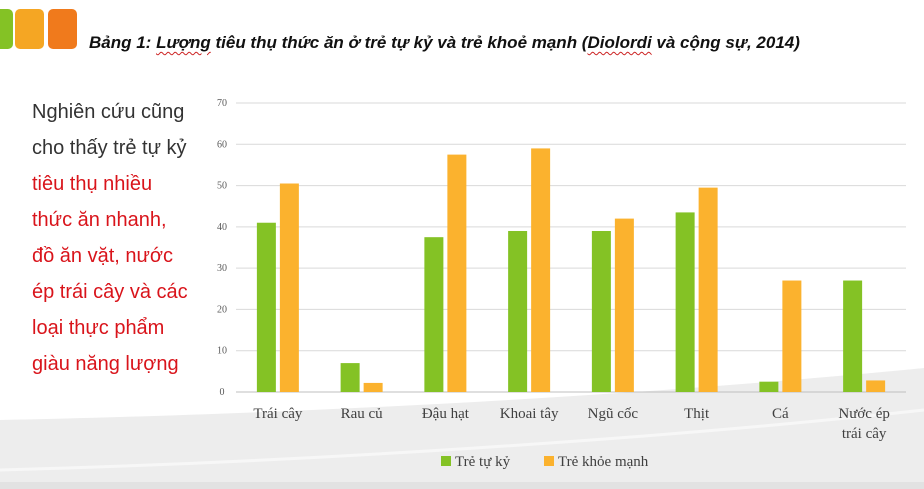 Image resolution: width=924 pixels, height=489 pixels. What do you see at coordinates (222, 309) in the screenshot?
I see `y-tick-label: 20` at bounding box center [222, 309].